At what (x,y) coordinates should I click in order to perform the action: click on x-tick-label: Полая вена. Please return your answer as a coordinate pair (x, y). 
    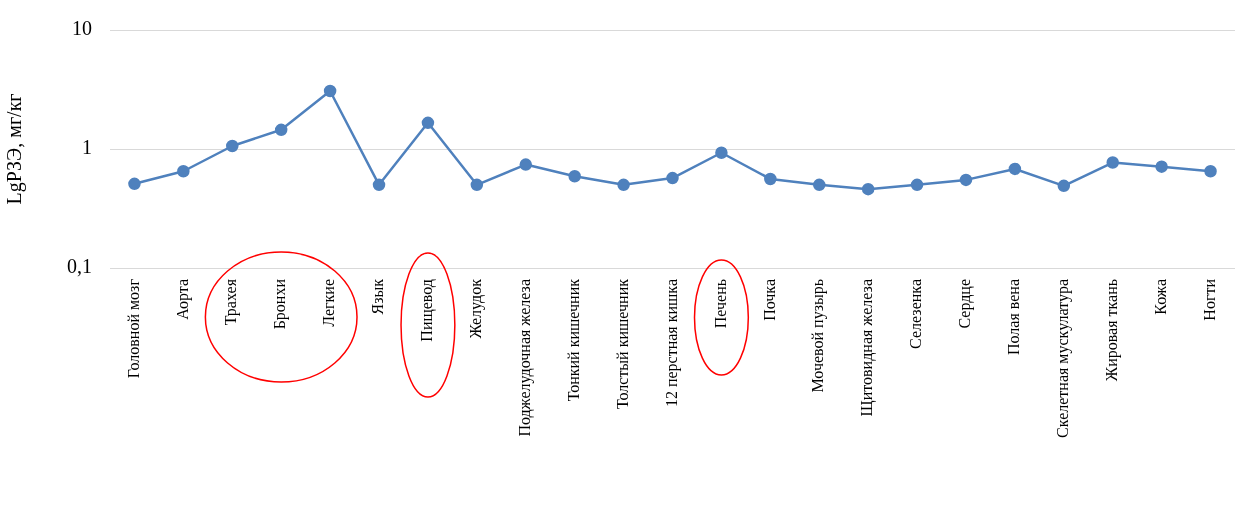
    Looking at the image, I should click on (1014, 317).